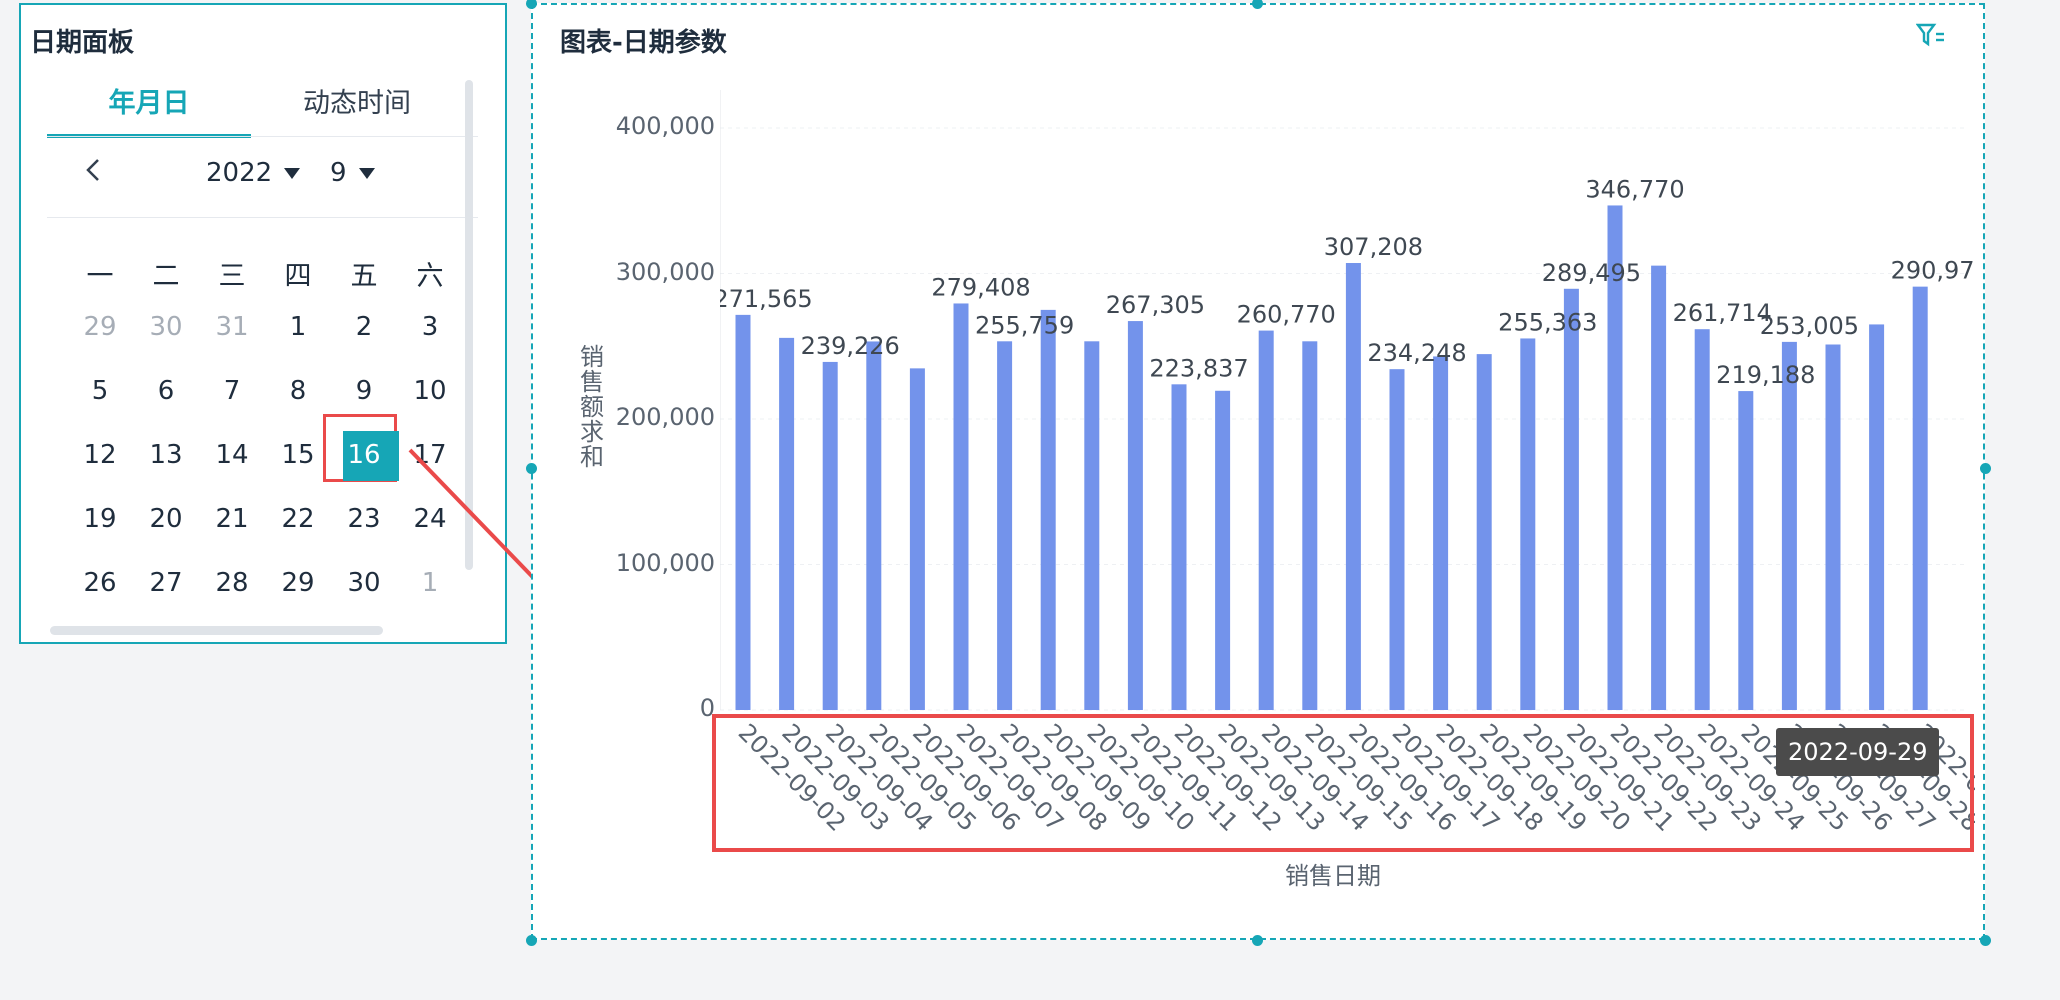 This screenshot has width=2060, height=1000. I want to click on data-label: 255,363, so click(1547, 322).